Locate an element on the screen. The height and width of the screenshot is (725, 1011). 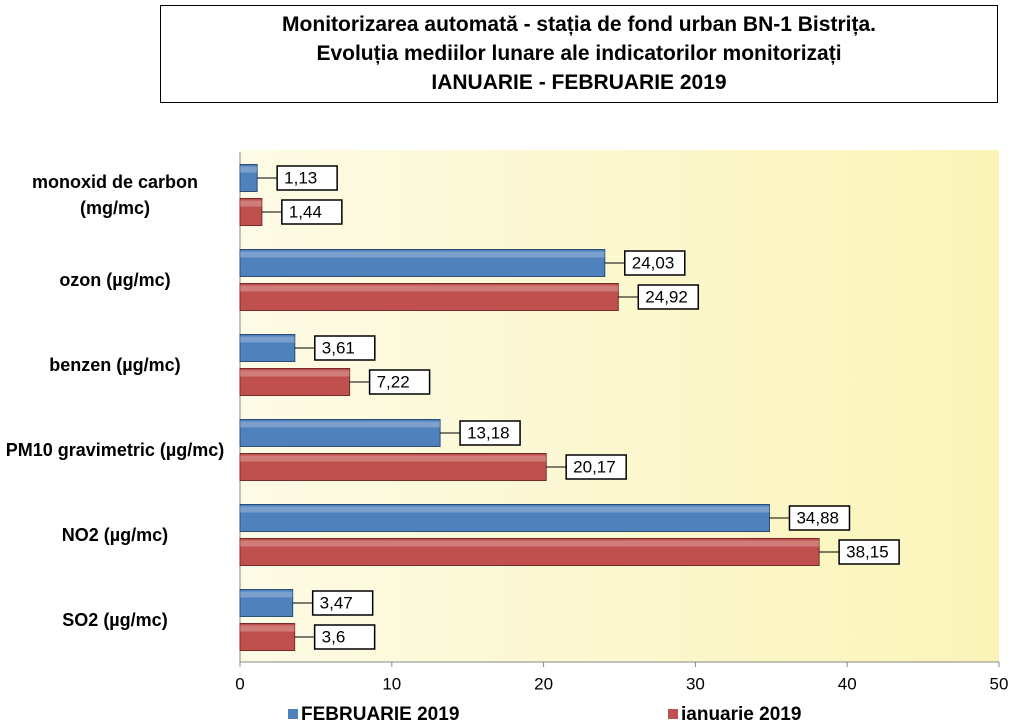
x-tick-label: 10 is located at coordinates (391, 683).